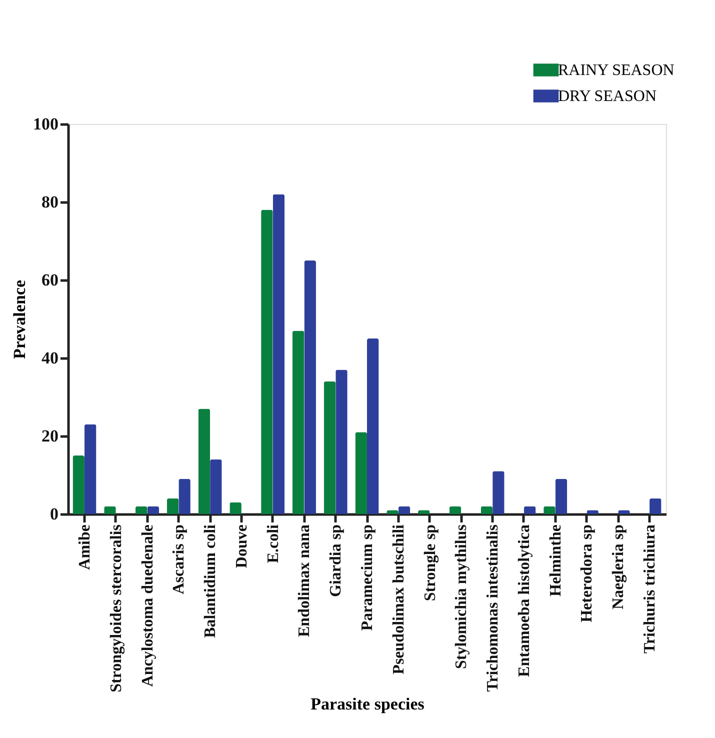  What do you see at coordinates (19, 319) in the screenshot?
I see `y-axis-title: Prevalence` at bounding box center [19, 319].